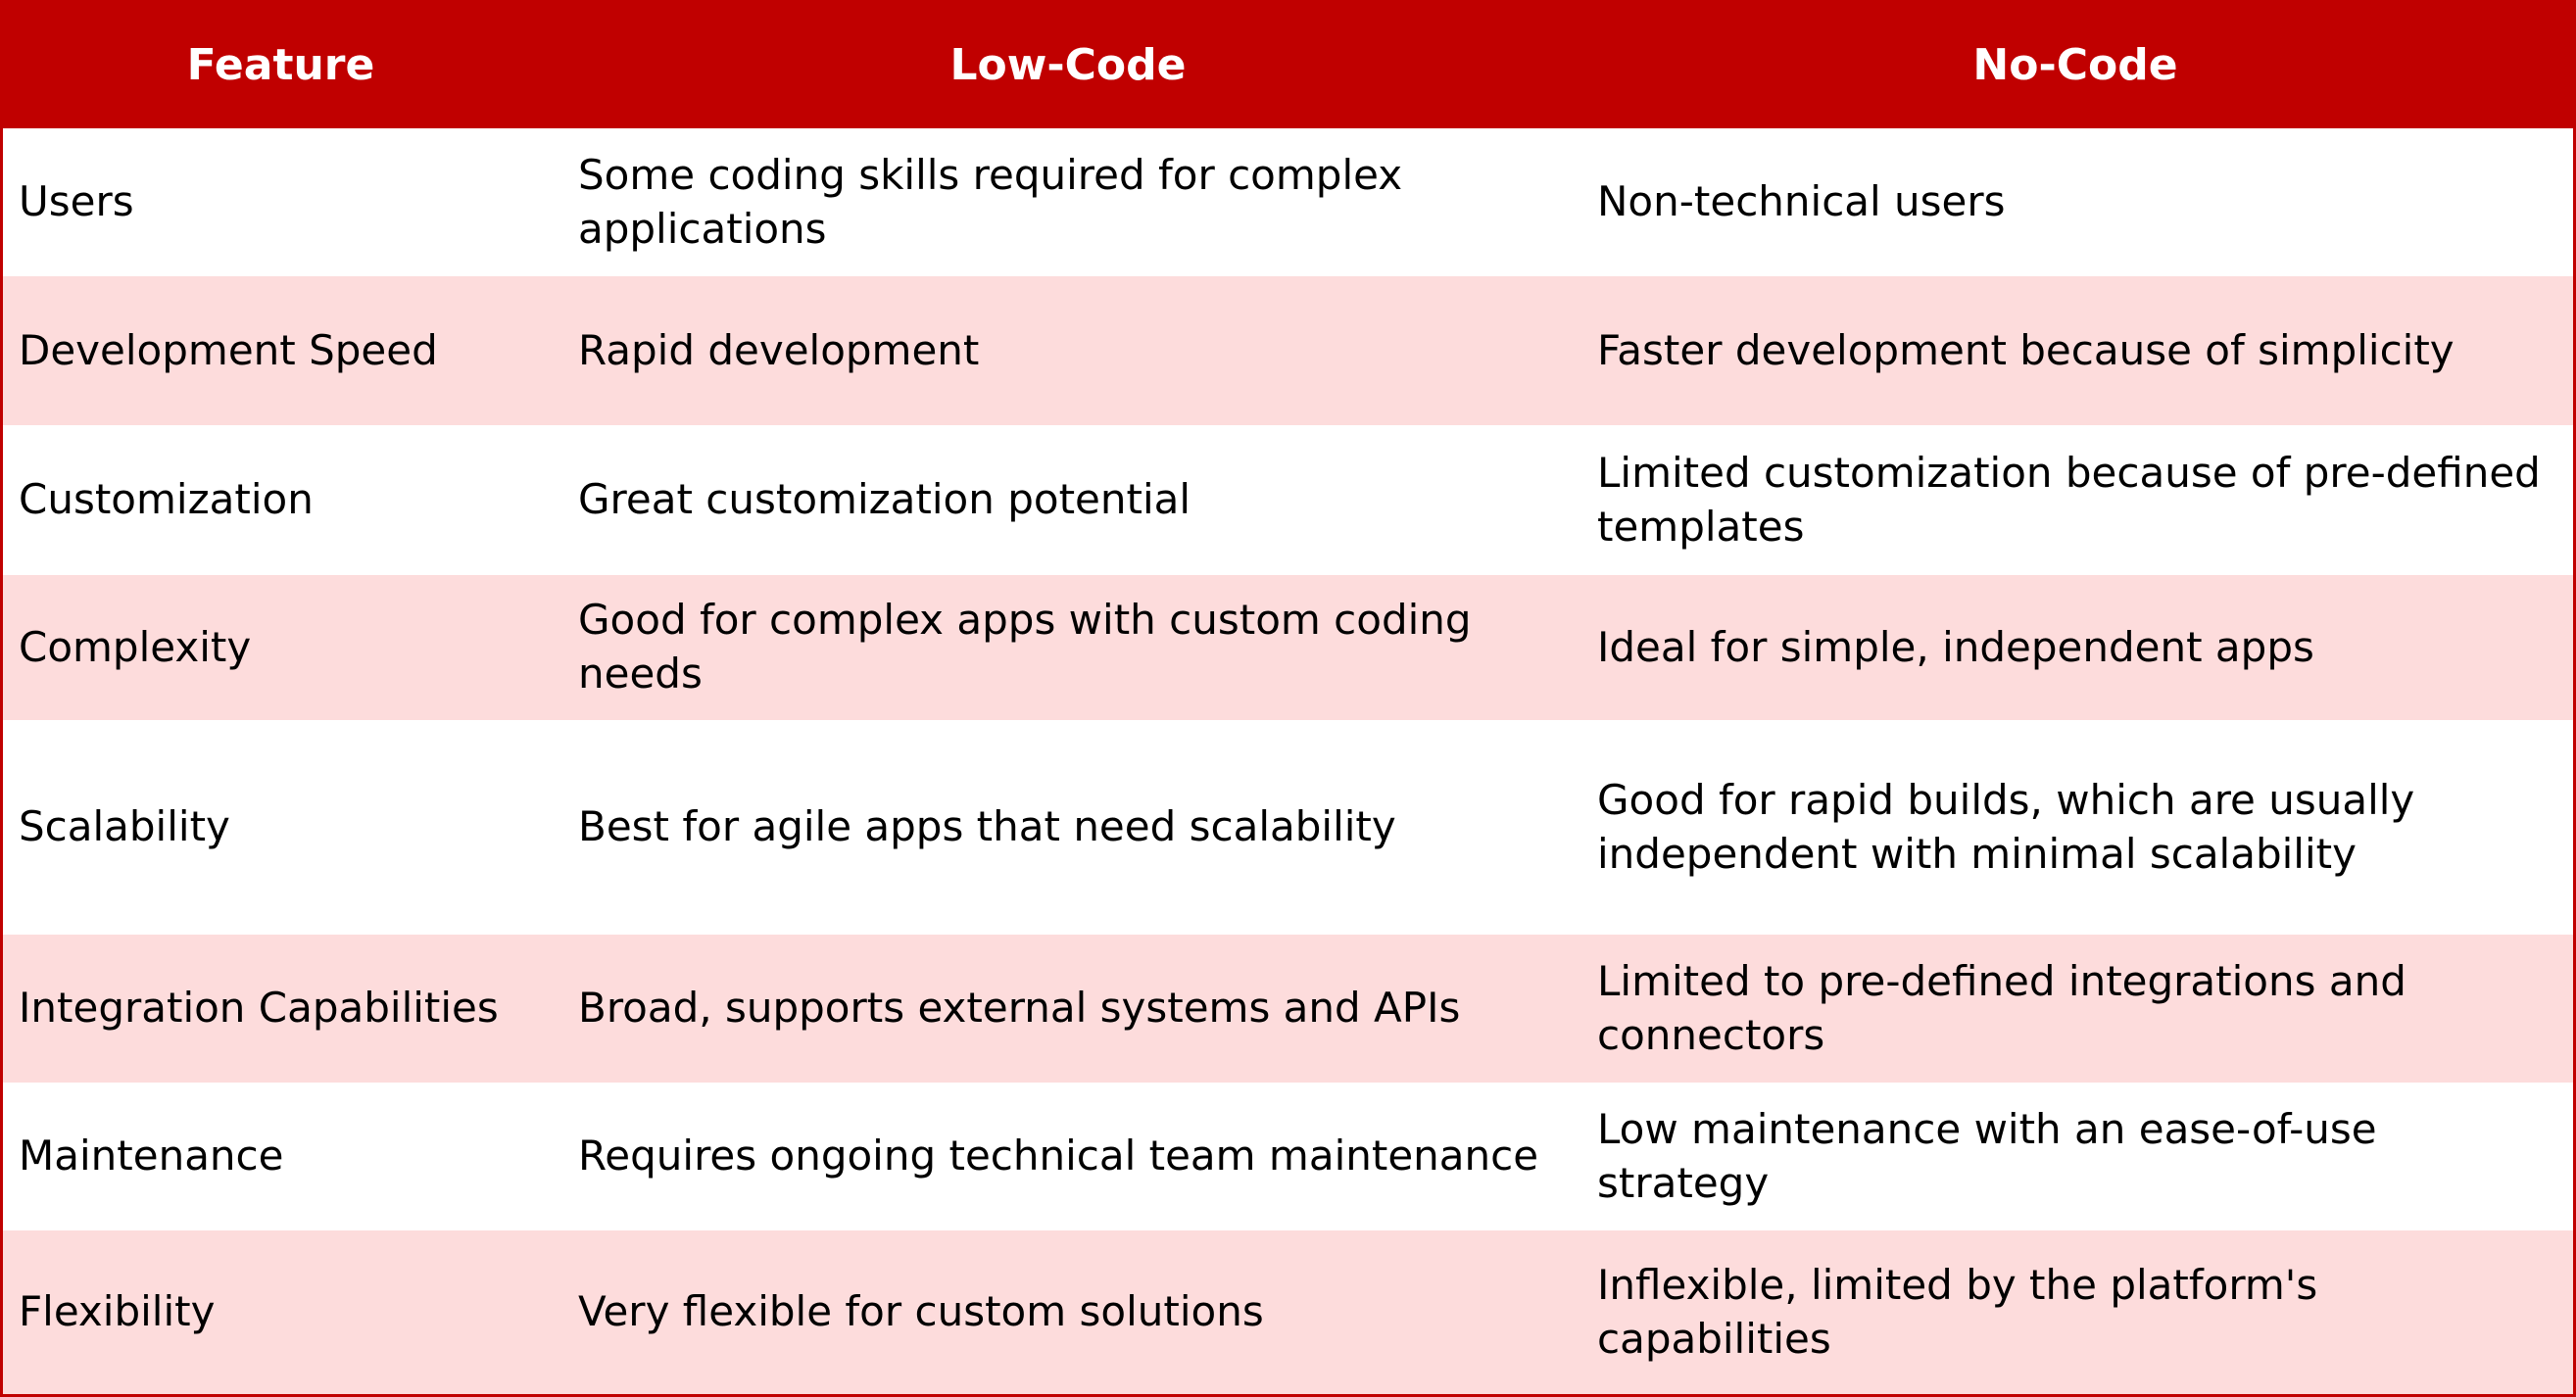 This screenshot has height=1397, width=2576. Describe the element at coordinates (281, 65) in the screenshot. I see `header-cell: Feature` at that location.